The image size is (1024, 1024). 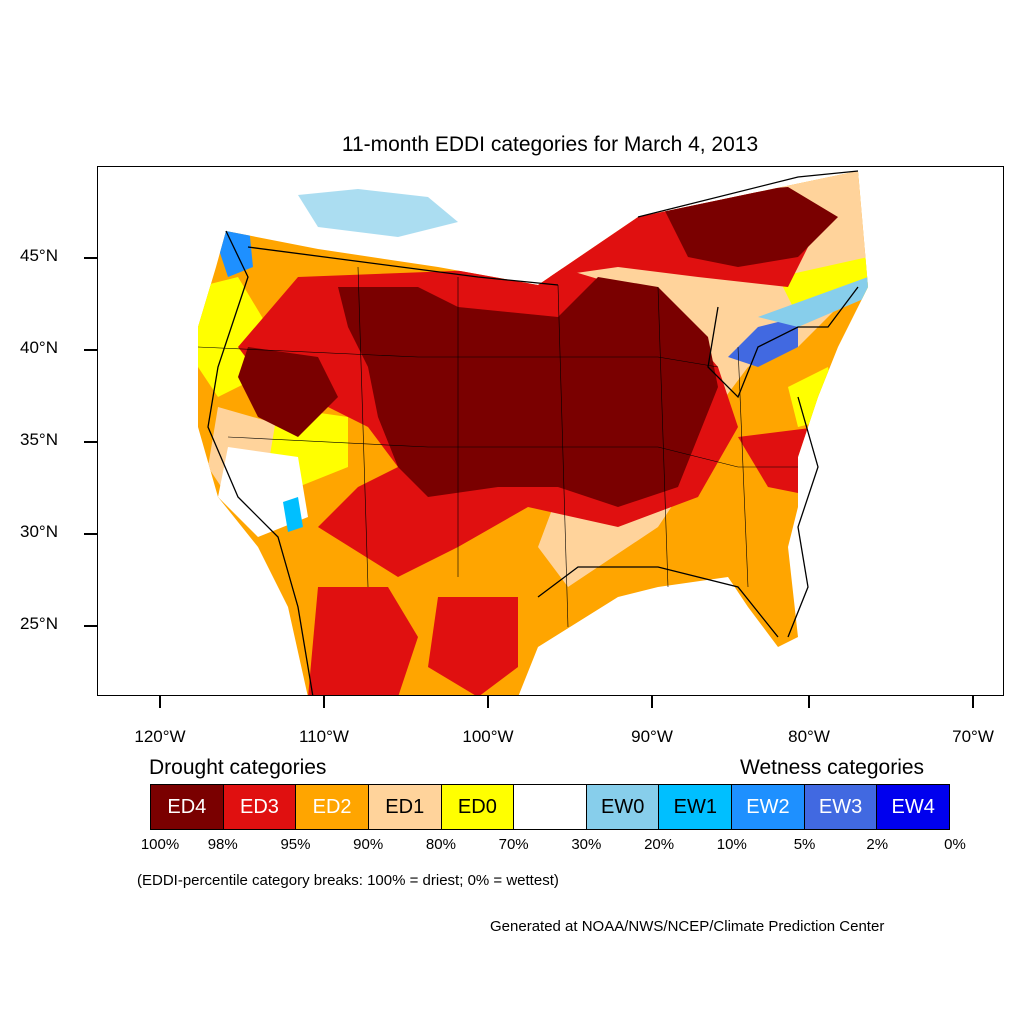 I want to click on legend-break-label: 80%, so click(x=440, y=844).